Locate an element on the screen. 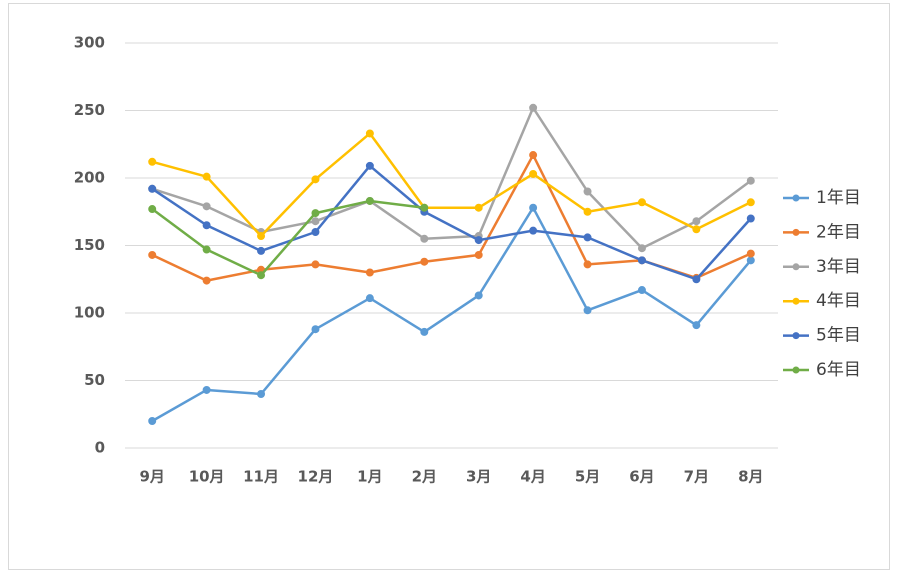 Image resolution: width=898 pixels, height=584 pixels. legend-label: 4年目 is located at coordinates (838, 301).